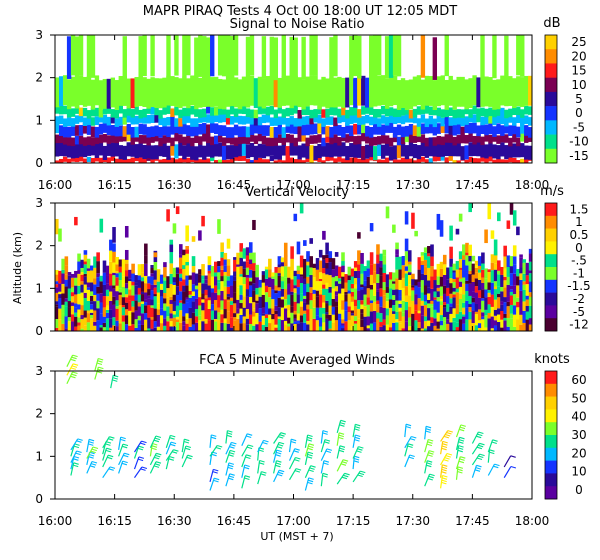 The height and width of the screenshot is (560, 600). Describe the element at coordinates (39, 78) in the screenshot. I see `y-tick-label: 2` at that location.